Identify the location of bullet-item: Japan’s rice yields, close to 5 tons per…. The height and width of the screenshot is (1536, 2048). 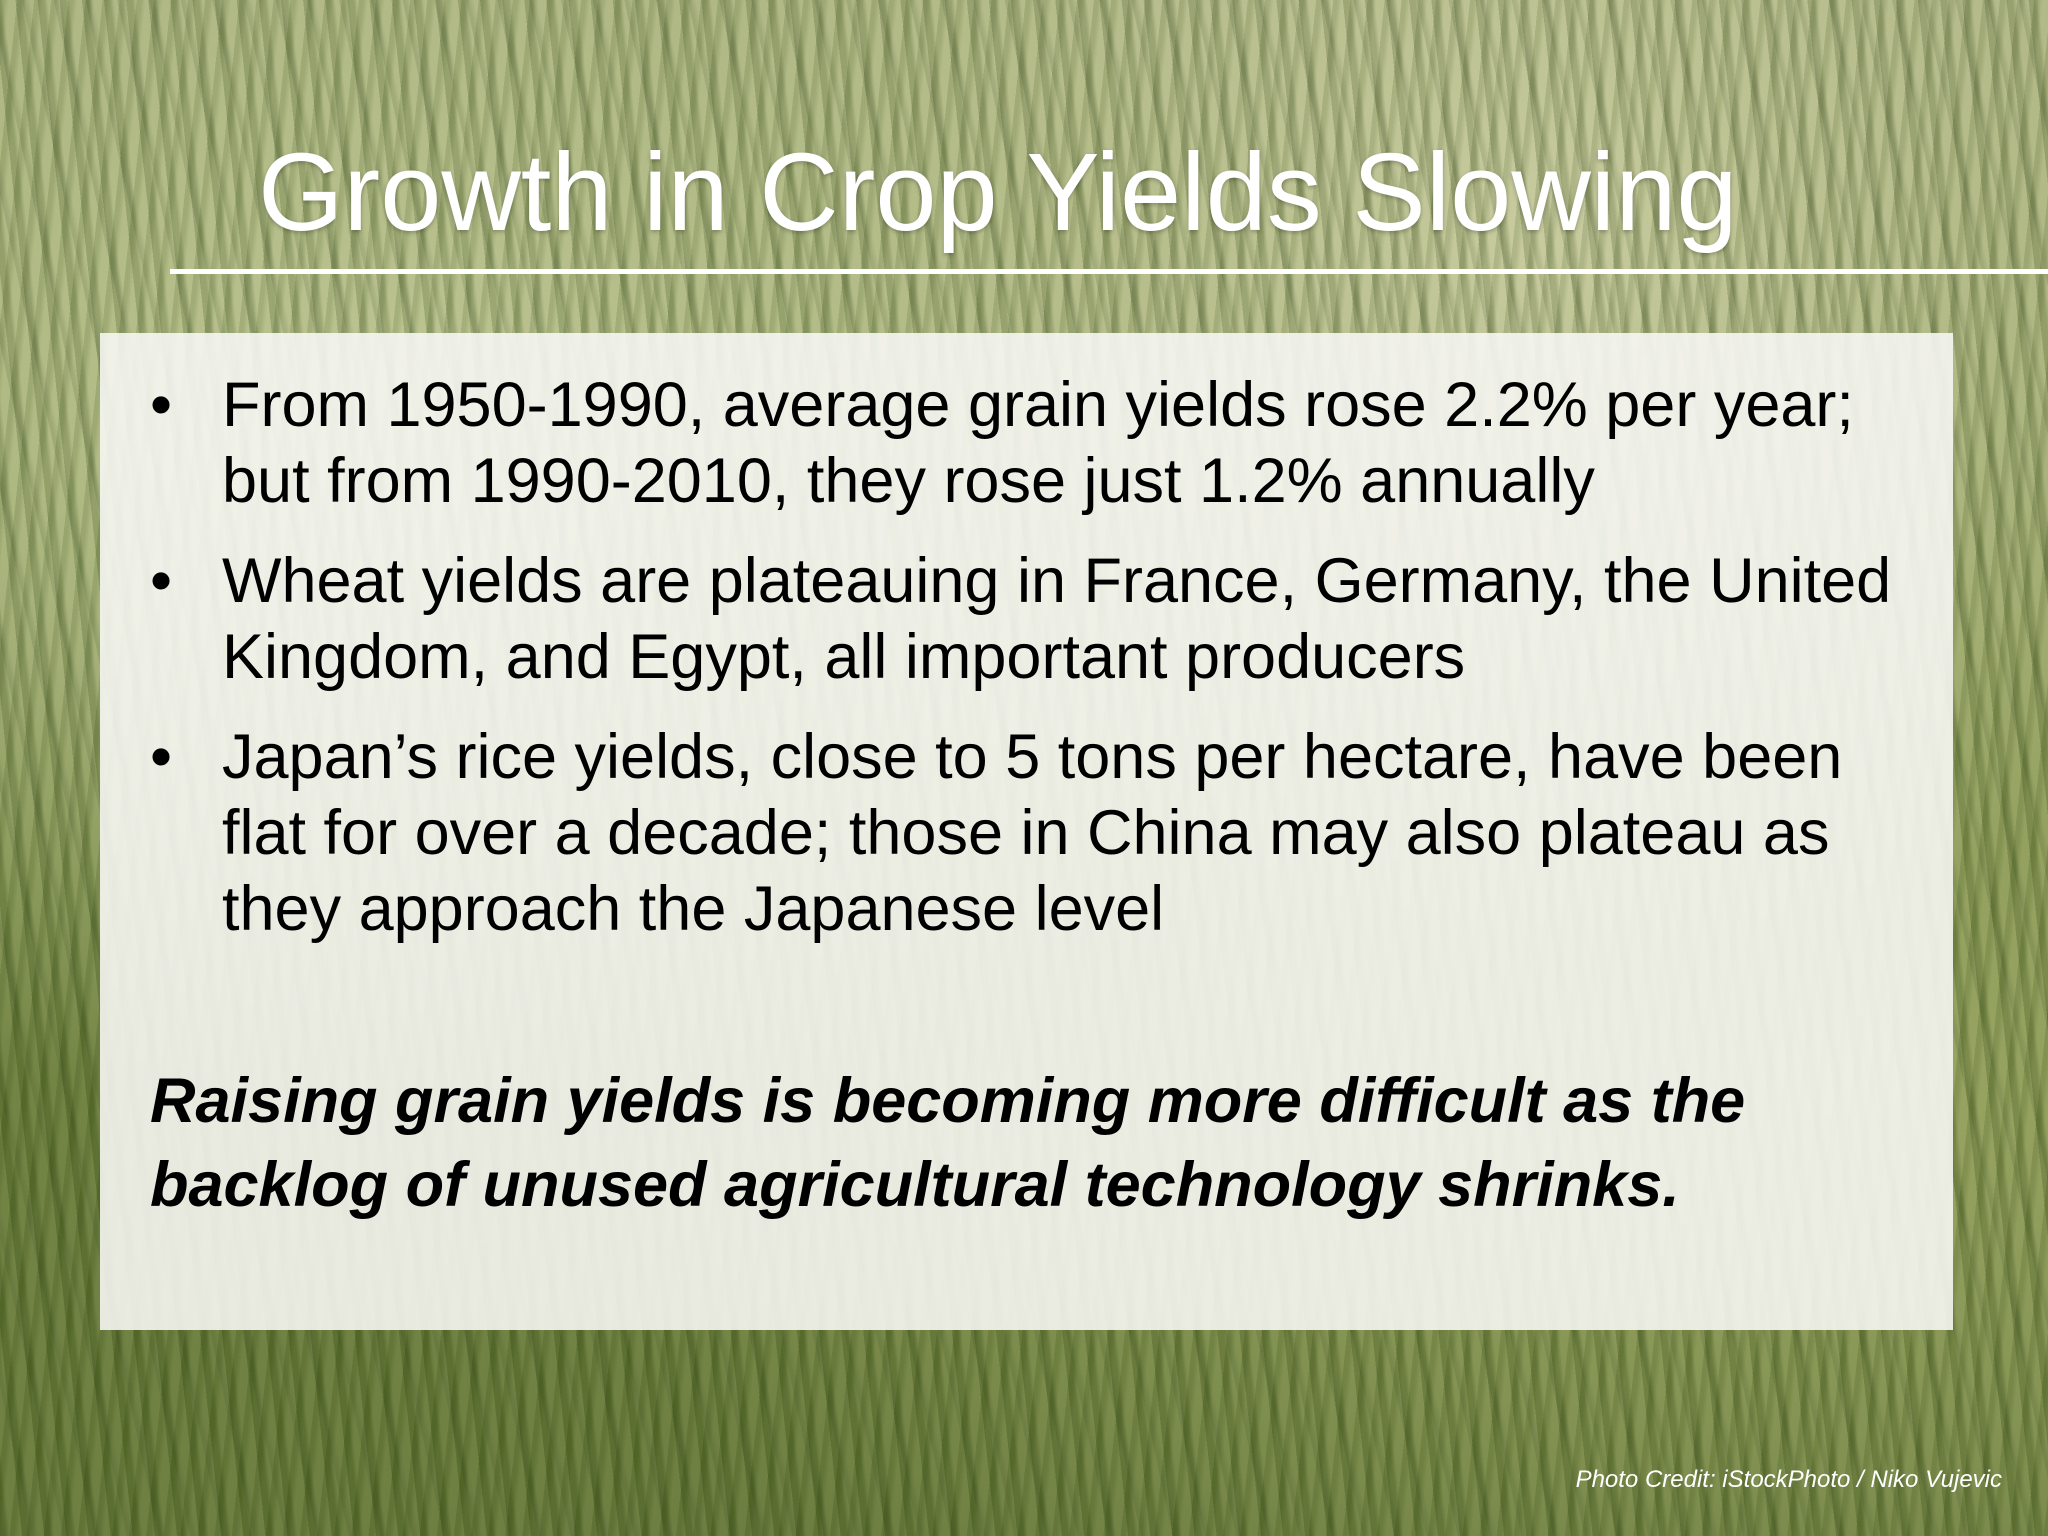
(1026, 833).